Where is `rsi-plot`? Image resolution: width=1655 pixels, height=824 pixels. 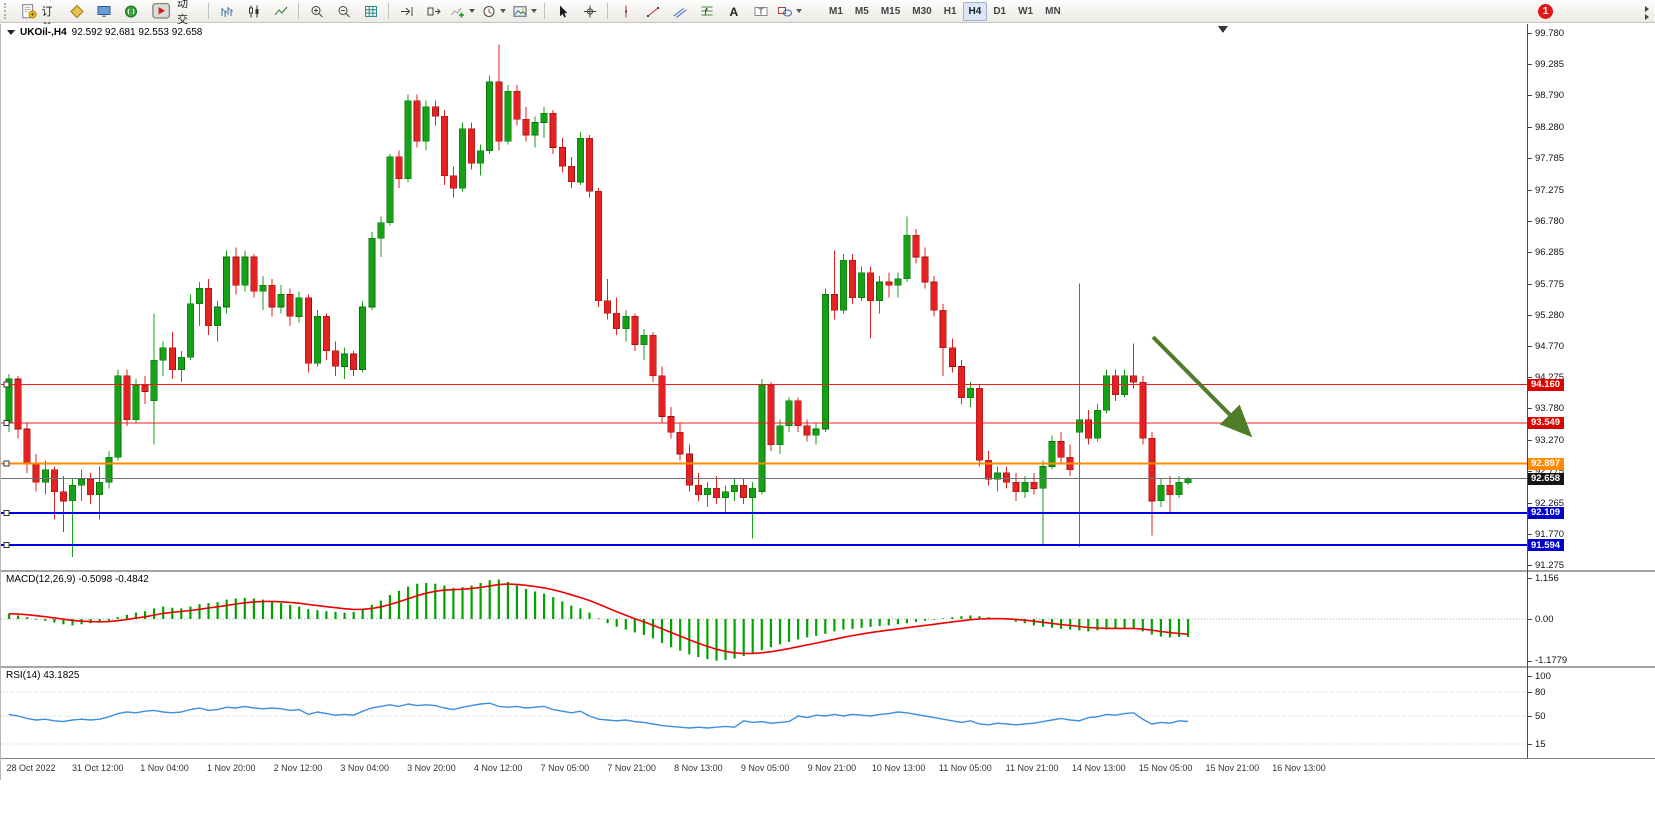 rsi-plot is located at coordinates (764, 713).